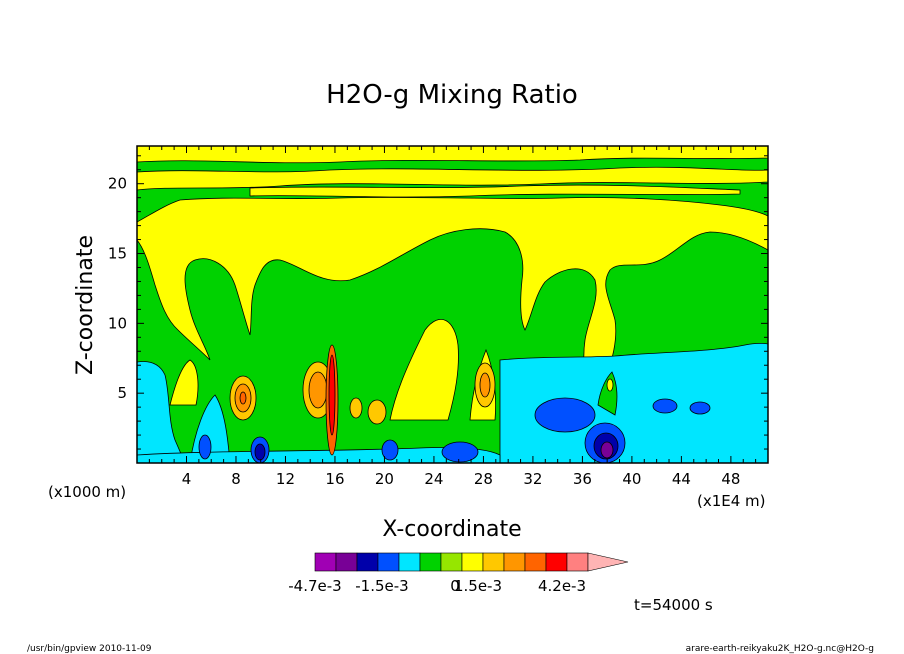  Describe the element at coordinates (631, 479) in the screenshot. I see `x-tick-label: 40` at that location.